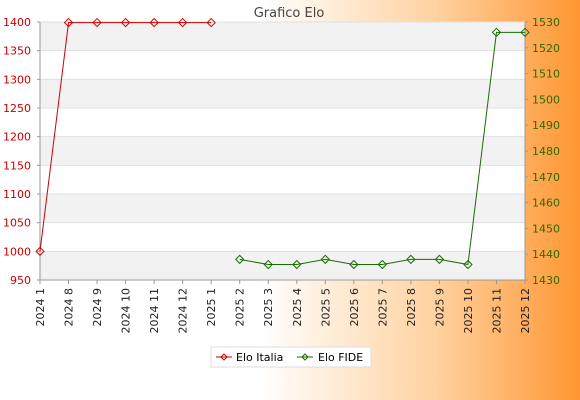 Image resolution: width=580 pixels, height=400 pixels. I want to click on right-tick-label: 1460, so click(546, 203).